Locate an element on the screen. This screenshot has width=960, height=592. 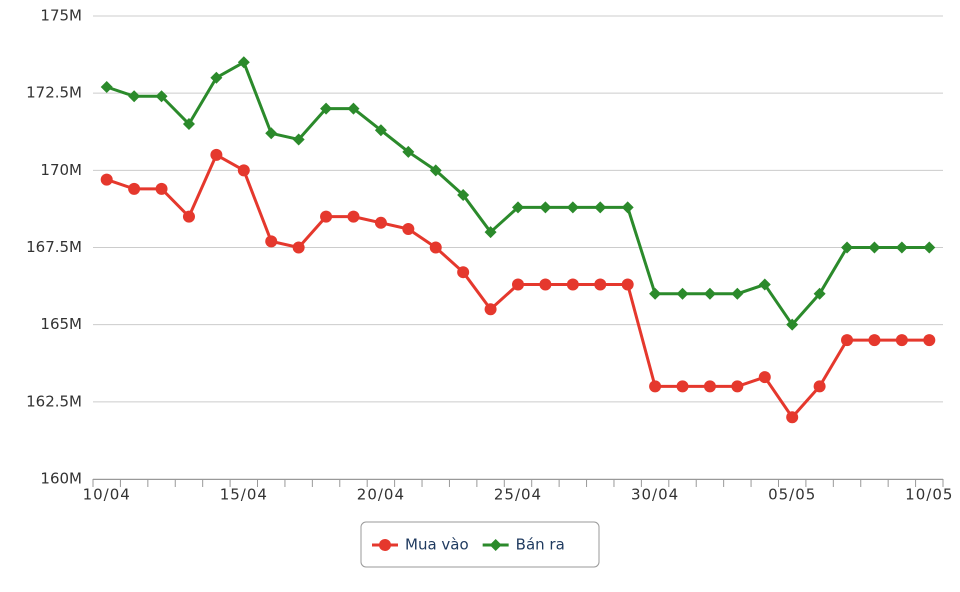
y-tick-label: 175M is located at coordinates (61, 16).